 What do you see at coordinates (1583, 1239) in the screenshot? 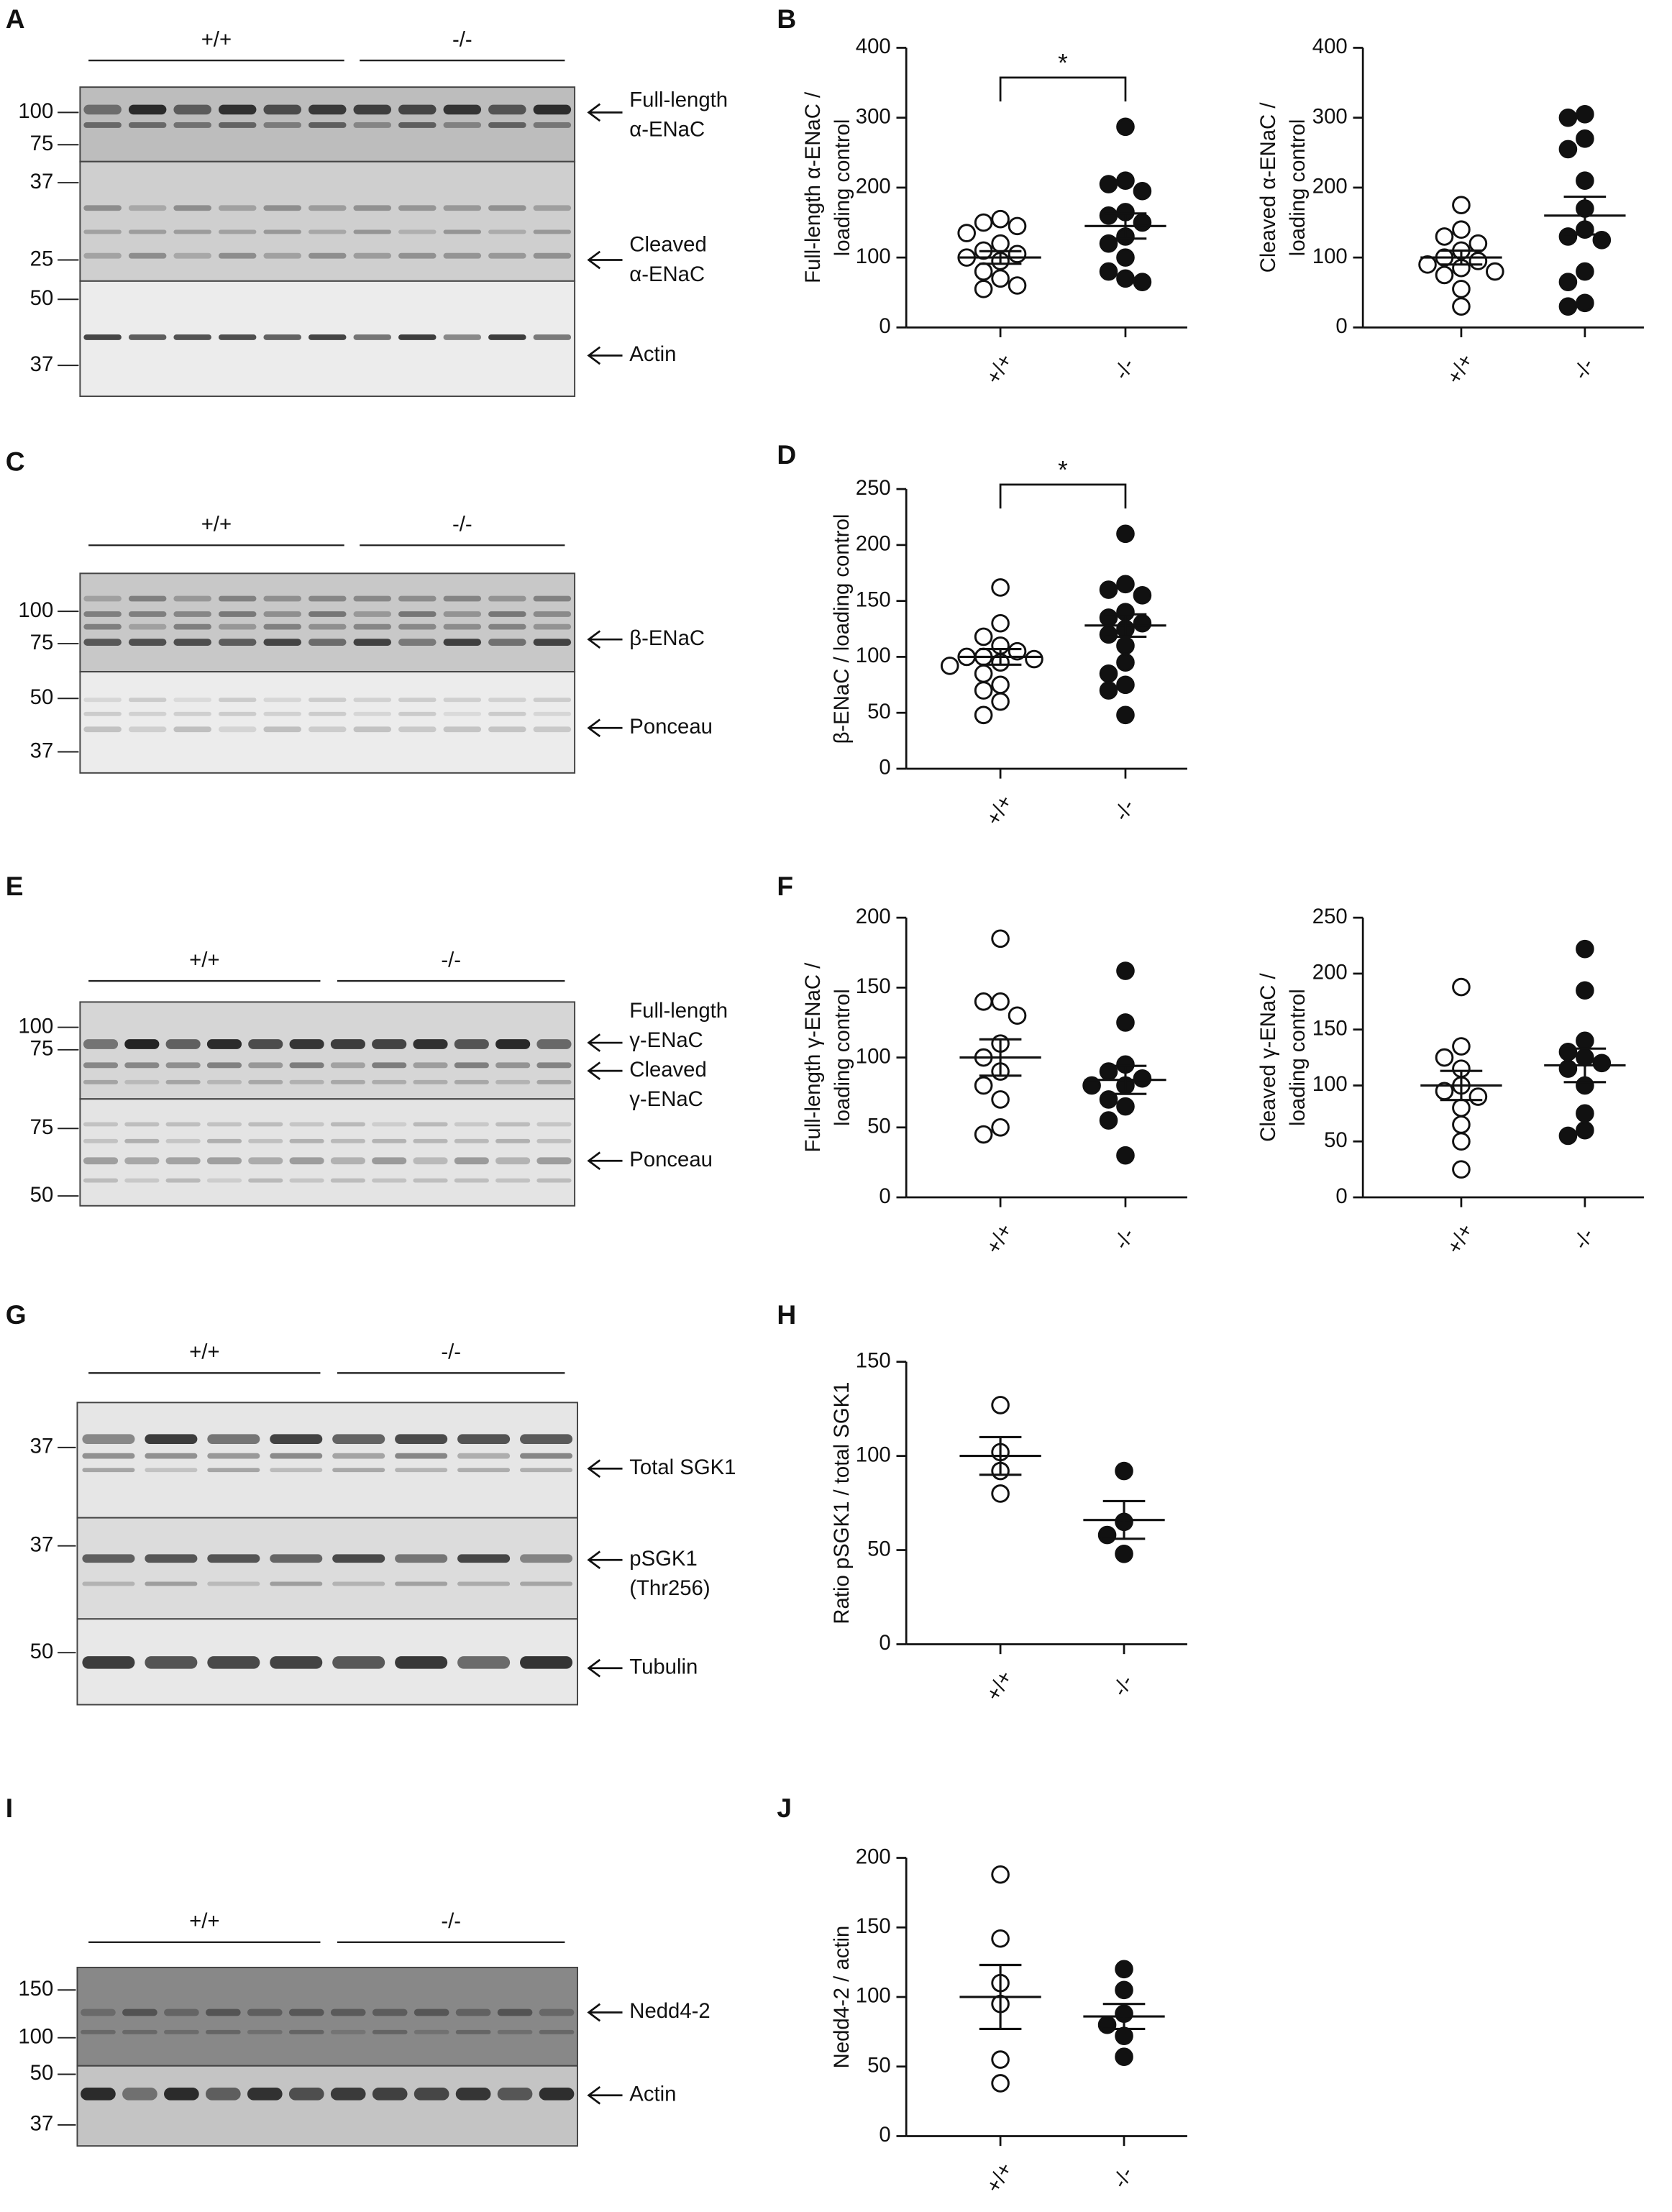
I see `x-tick-label: -/-` at bounding box center [1583, 1239].